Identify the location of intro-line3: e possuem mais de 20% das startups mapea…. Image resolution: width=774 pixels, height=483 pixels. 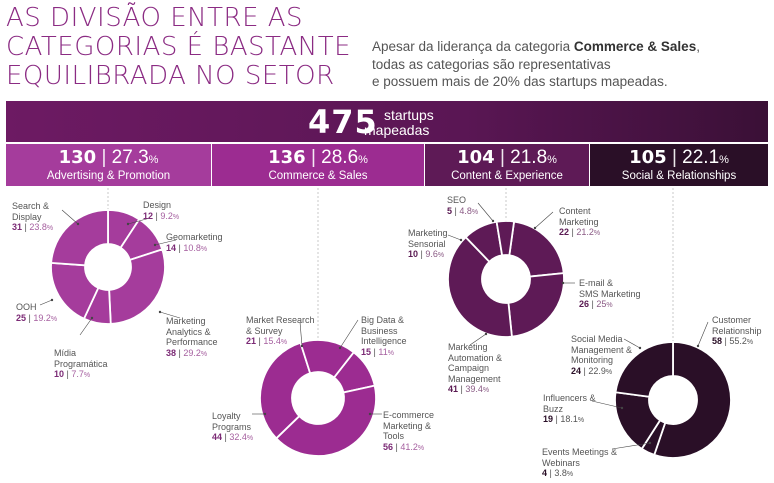
(520, 81).